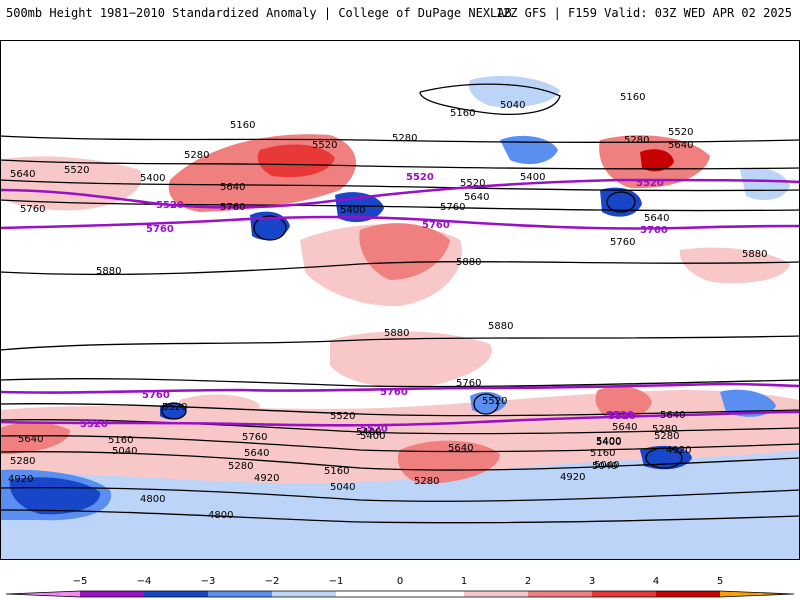 The width and height of the screenshot is (800, 600). I want to click on colorbar-tick-label: −2, so click(272, 581).